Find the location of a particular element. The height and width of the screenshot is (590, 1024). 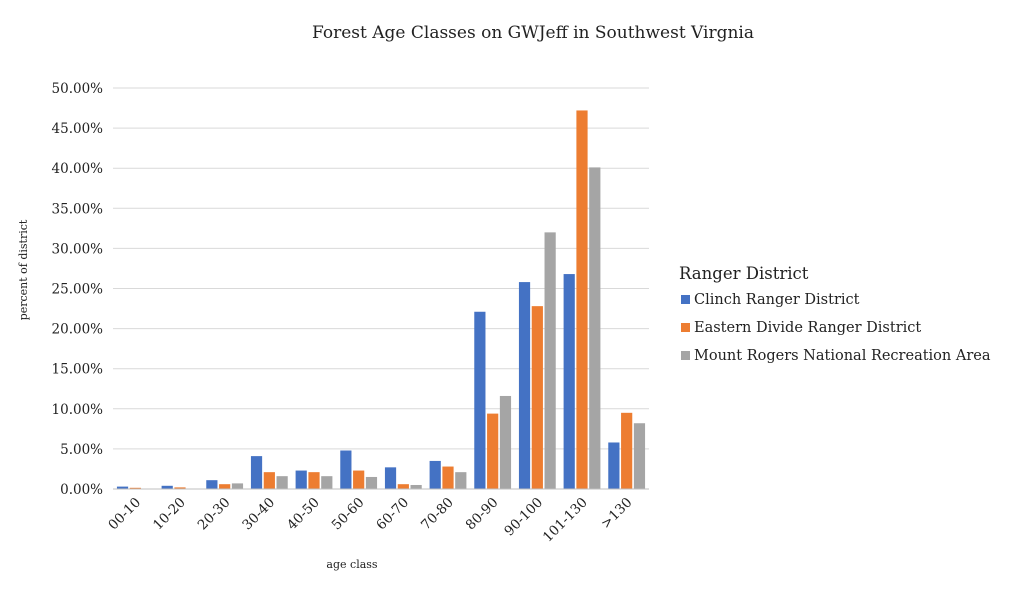

legend-entry: Eastern Divide Ranger District is located at coordinates (807, 328).